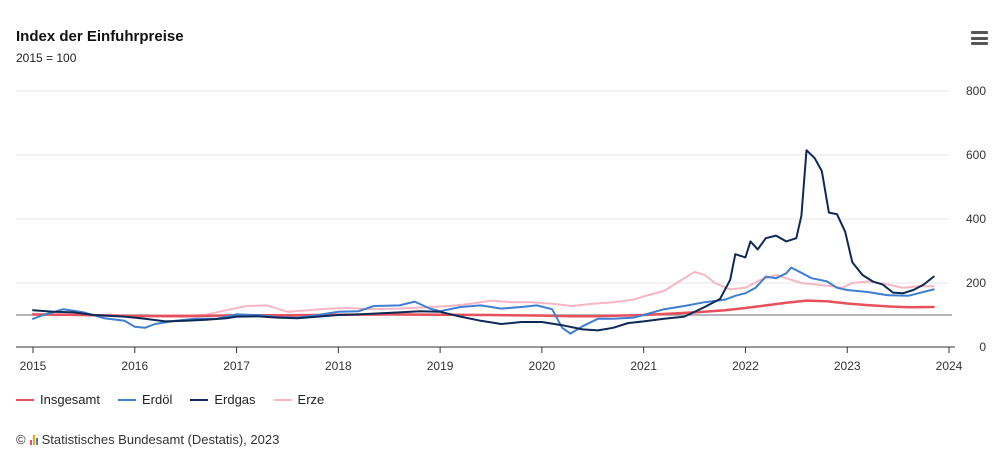 Image resolution: width=999 pixels, height=454 pixels. What do you see at coordinates (338, 366) in the screenshot?
I see `x-tick-label: 2018` at bounding box center [338, 366].